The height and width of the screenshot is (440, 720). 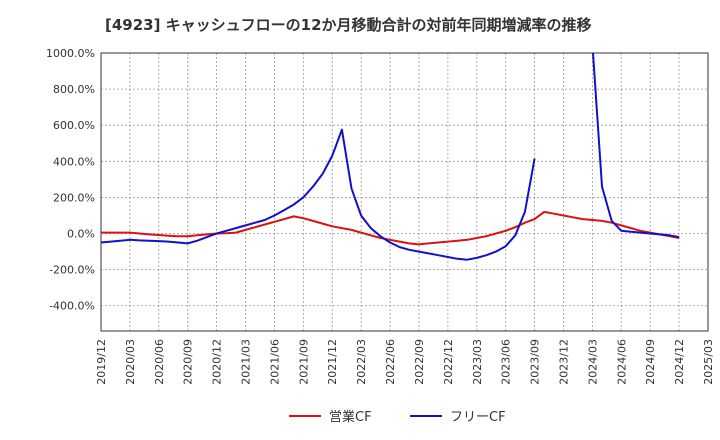 I want to click on legend: 営業CF フリーCF, so click(x=397, y=417).